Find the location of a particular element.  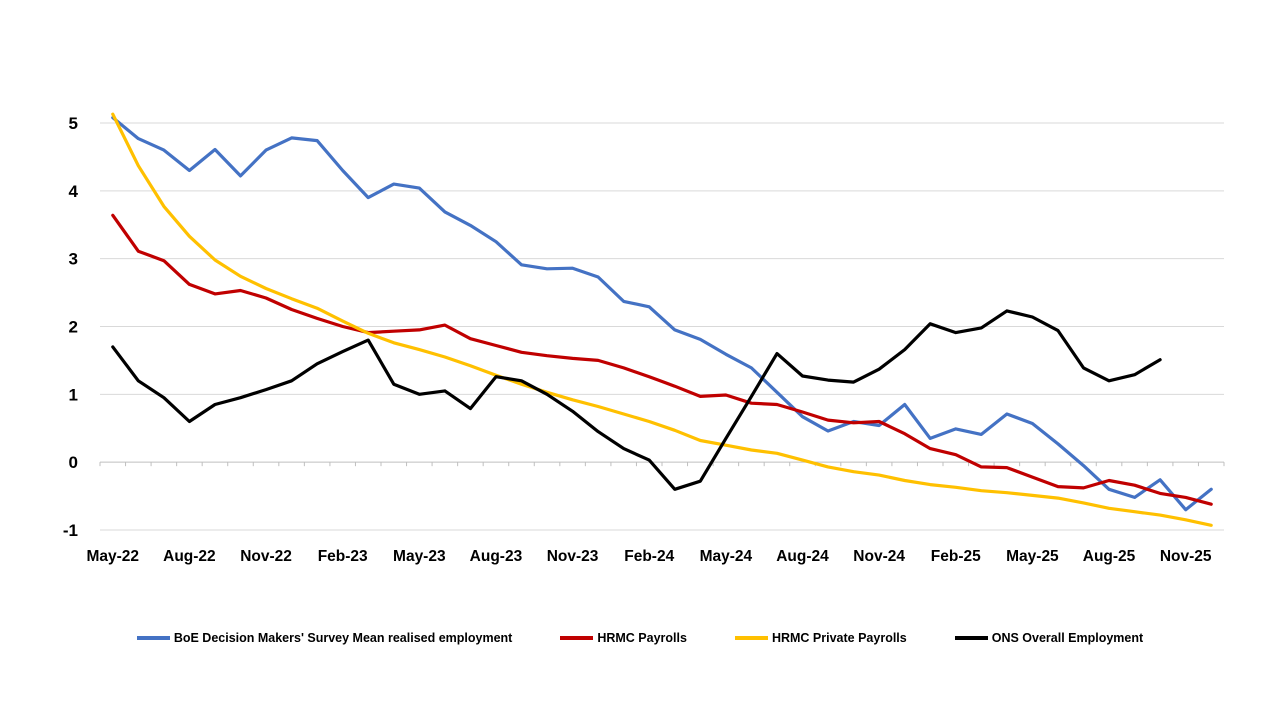

x-tick-label: Aug-22 is located at coordinates (189, 556).